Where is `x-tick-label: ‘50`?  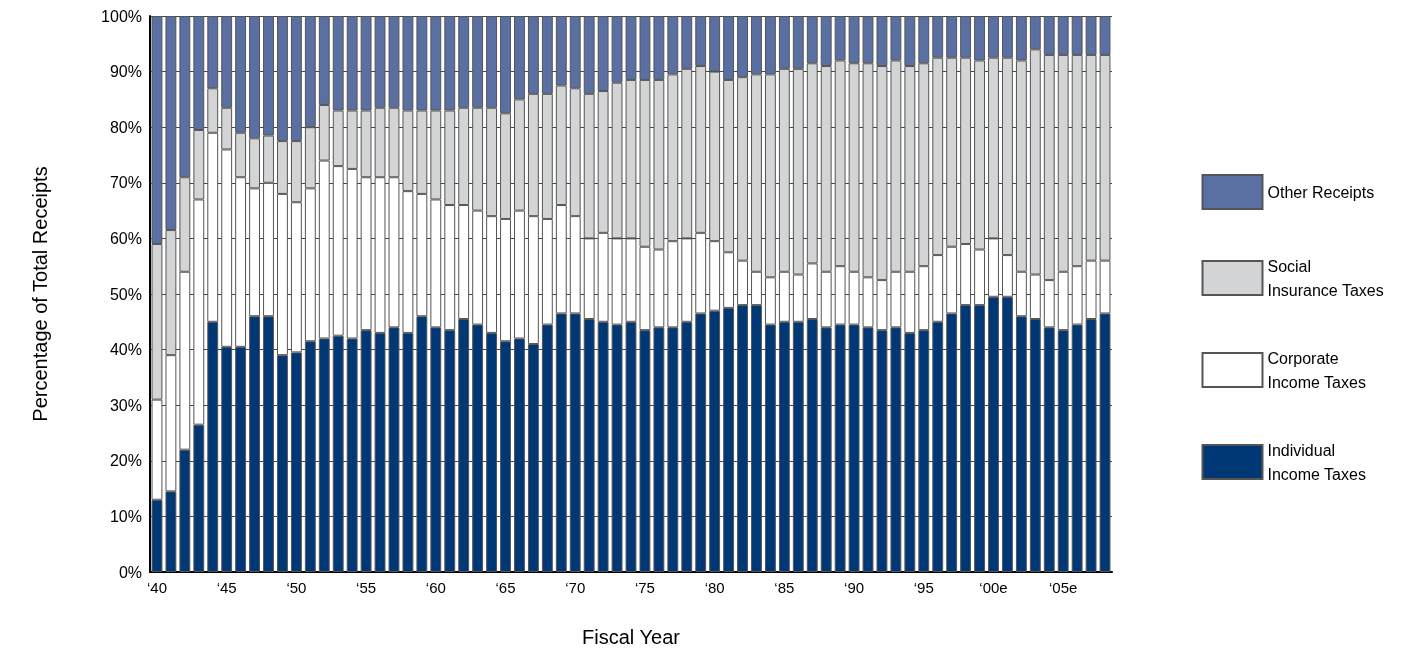
x-tick-label: ‘50 is located at coordinates (296, 587).